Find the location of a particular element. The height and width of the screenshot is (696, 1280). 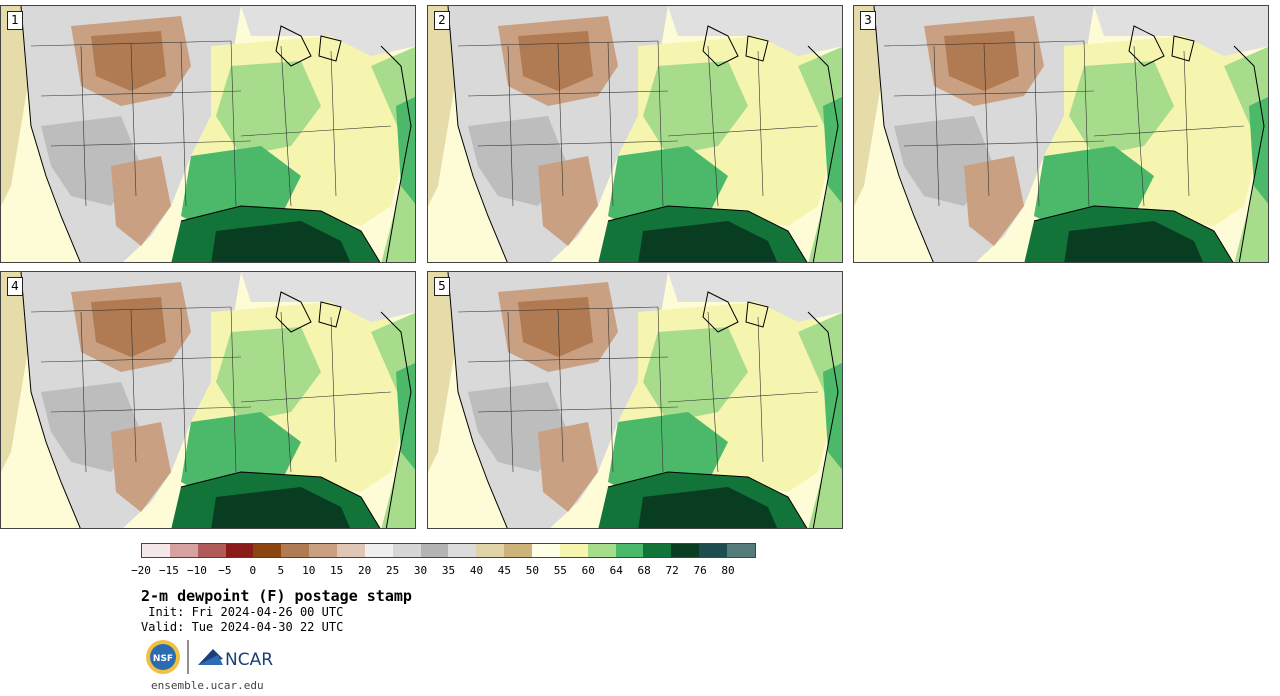

colorbar-tick-label: 35 is located at coordinates (448, 570).